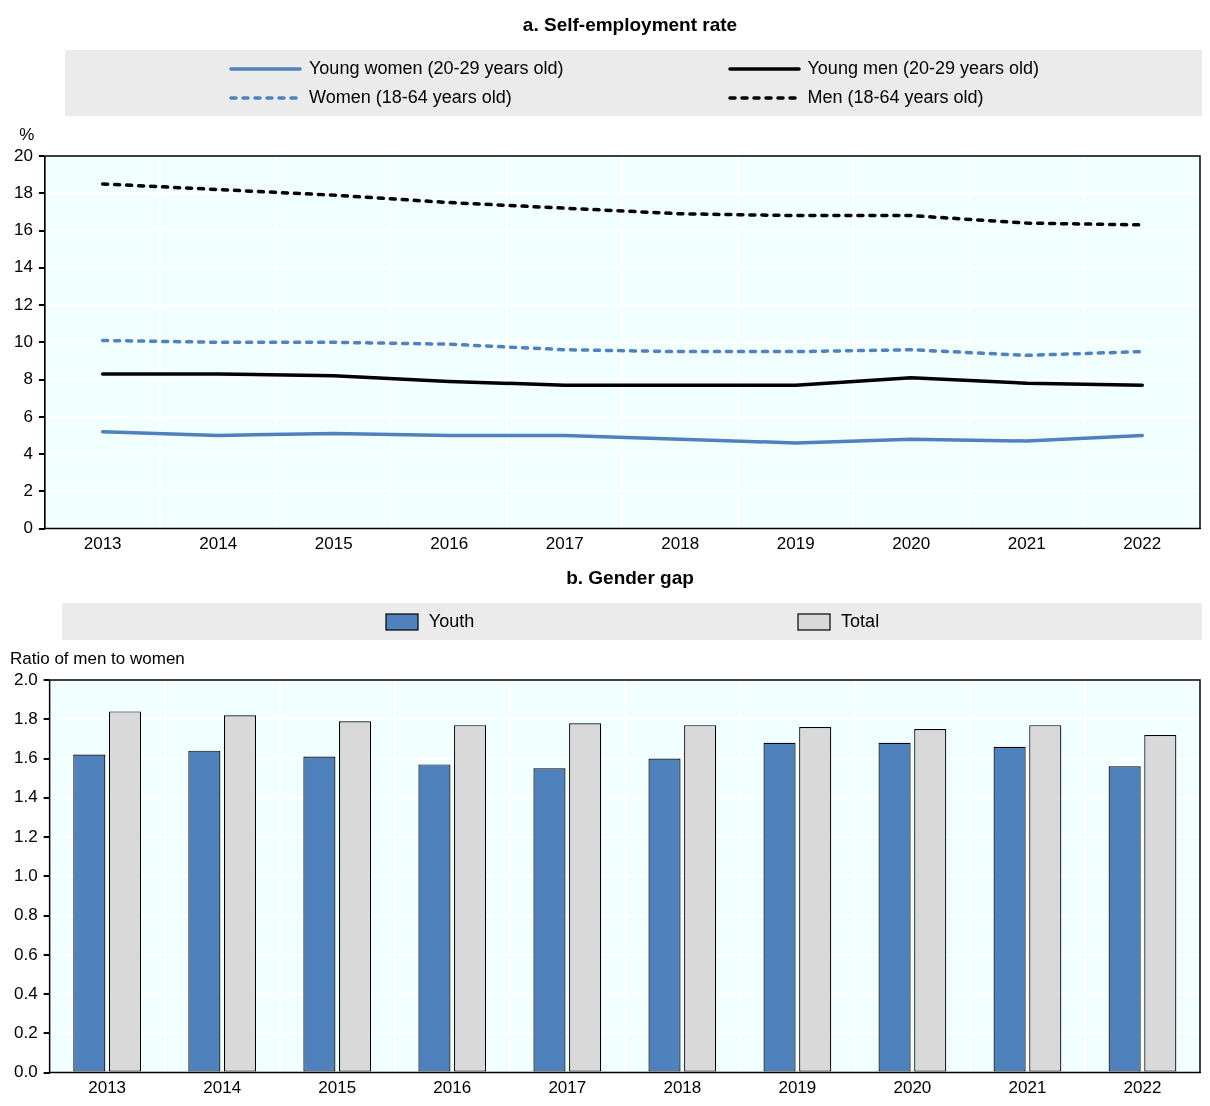 The width and height of the screenshot is (1210, 1106). What do you see at coordinates (25, 758) in the screenshot?
I see `y-tick-label: 1.6` at bounding box center [25, 758].